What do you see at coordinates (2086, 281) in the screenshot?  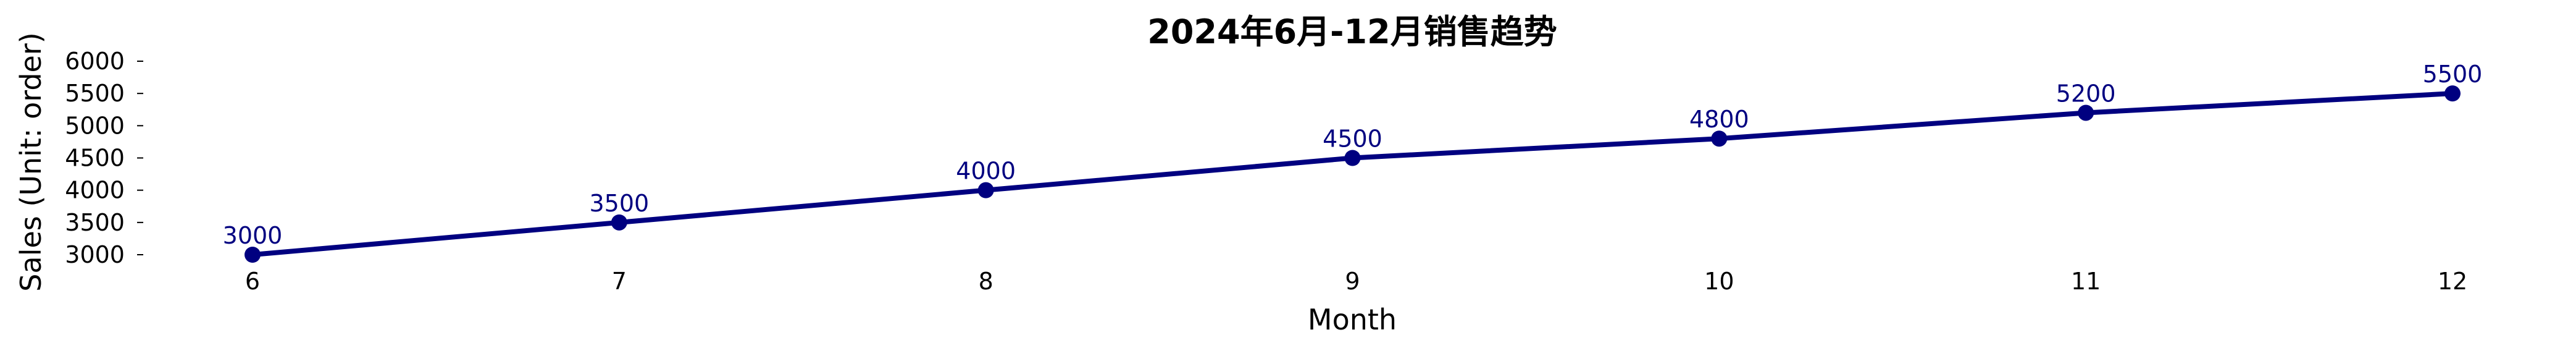 I see `x-tick-label: 11` at bounding box center [2086, 281].